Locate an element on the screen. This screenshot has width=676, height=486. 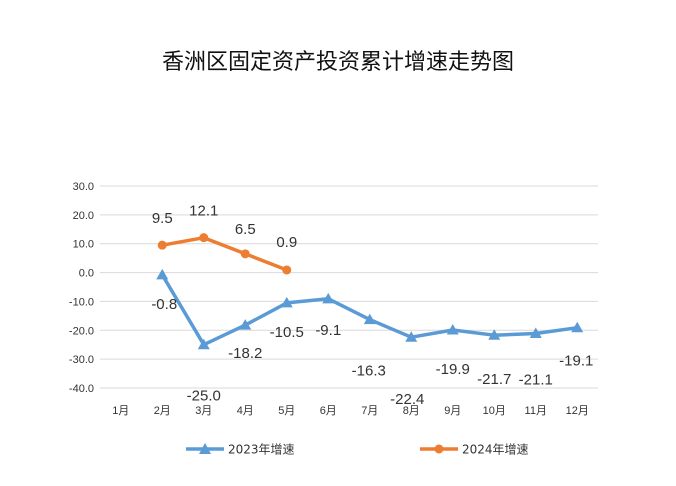
x-tick-label: 4月 is located at coordinates (245, 411).